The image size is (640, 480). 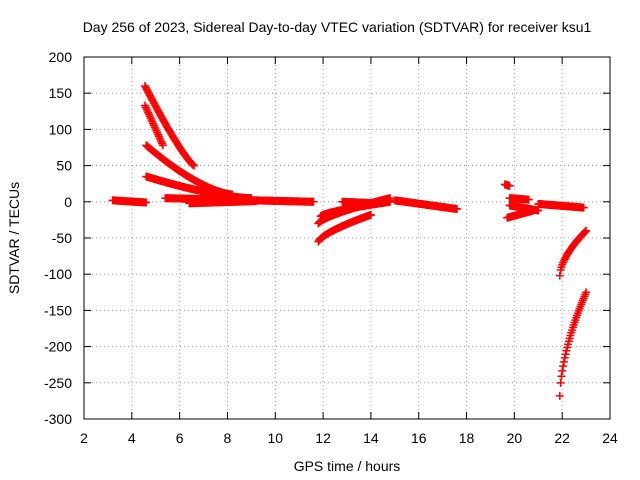 I want to click on y-axis-label: SDTVAR / TECUs, so click(x=14, y=238).